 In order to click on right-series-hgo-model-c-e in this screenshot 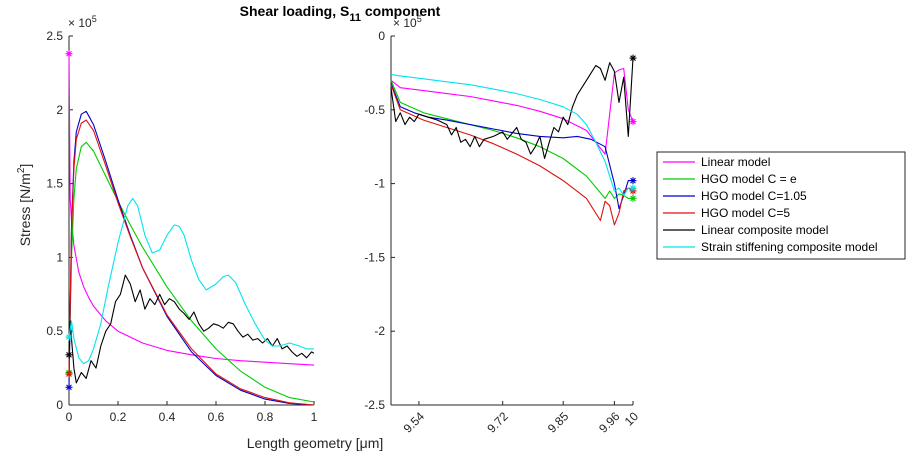, I will do `click(511, 139)`.